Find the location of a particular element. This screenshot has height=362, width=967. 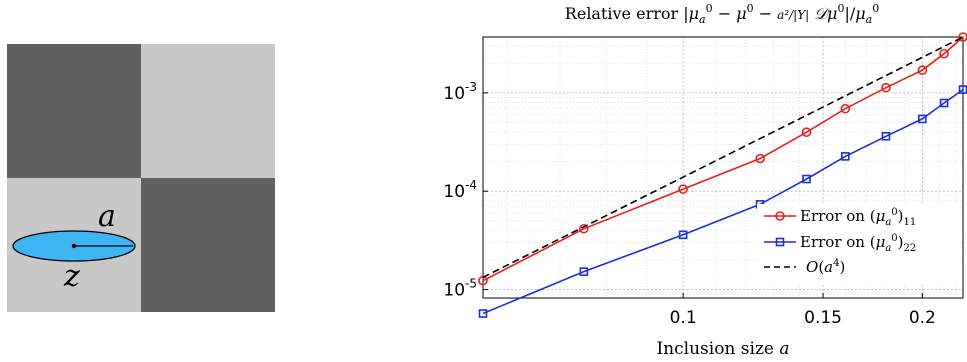

legend-box is located at coordinates (858, 244).